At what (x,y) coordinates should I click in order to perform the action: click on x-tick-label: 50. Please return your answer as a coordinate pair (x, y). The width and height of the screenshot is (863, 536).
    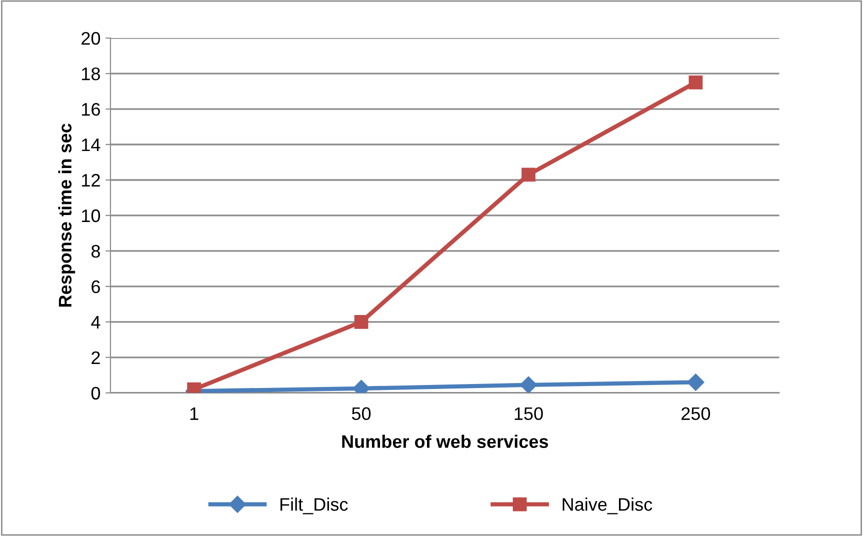
    Looking at the image, I should click on (361, 413).